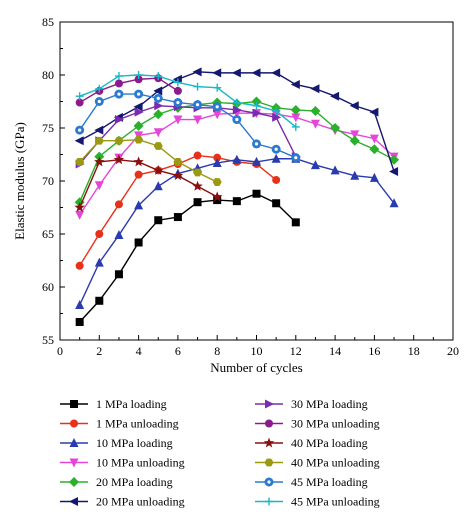  What do you see at coordinates (19, 181) in the screenshot?
I see `y-axis-title: Elastic modulus (GPa)` at bounding box center [19, 181].